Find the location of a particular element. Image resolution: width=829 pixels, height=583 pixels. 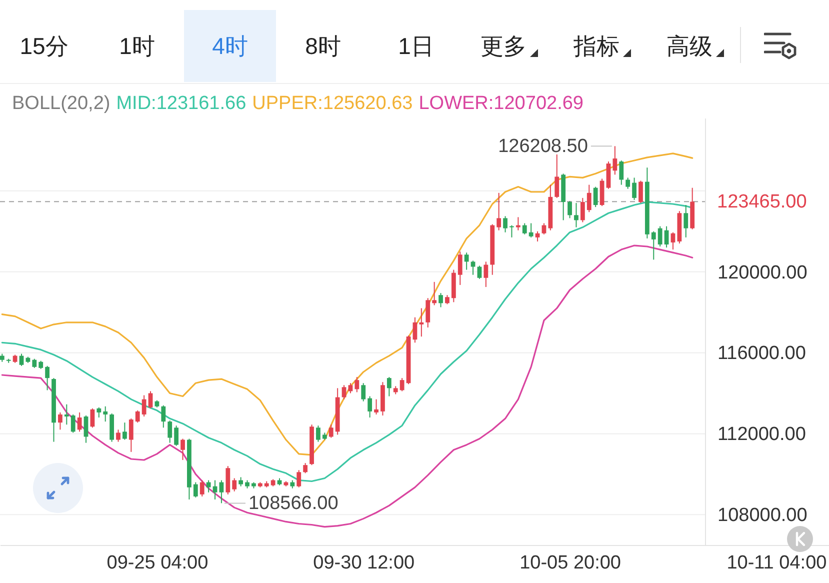

y-tick-label: 120000.00 is located at coordinates (763, 273).